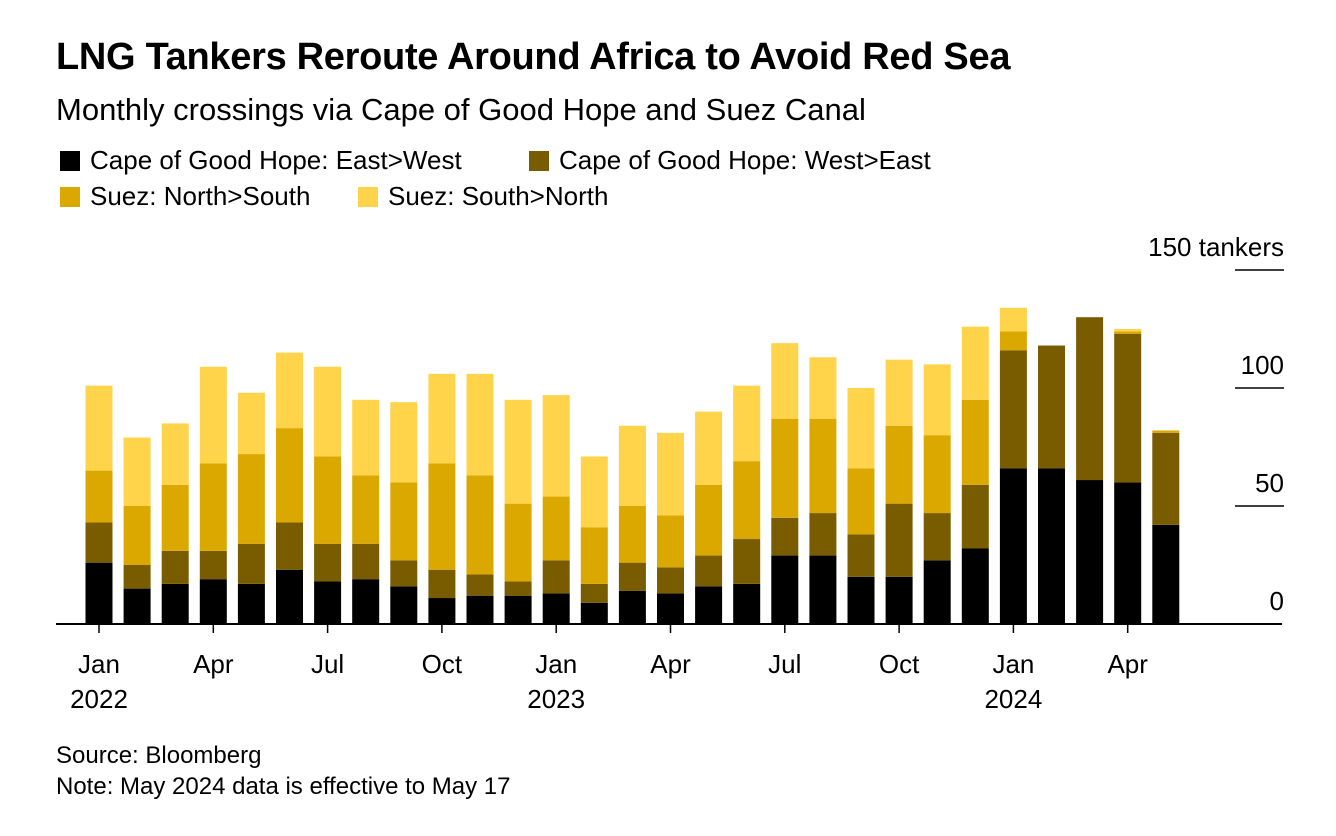 The width and height of the screenshot is (1336, 836). I want to click on legend-item-suez-north-south: Suez: North>South, so click(185, 196).